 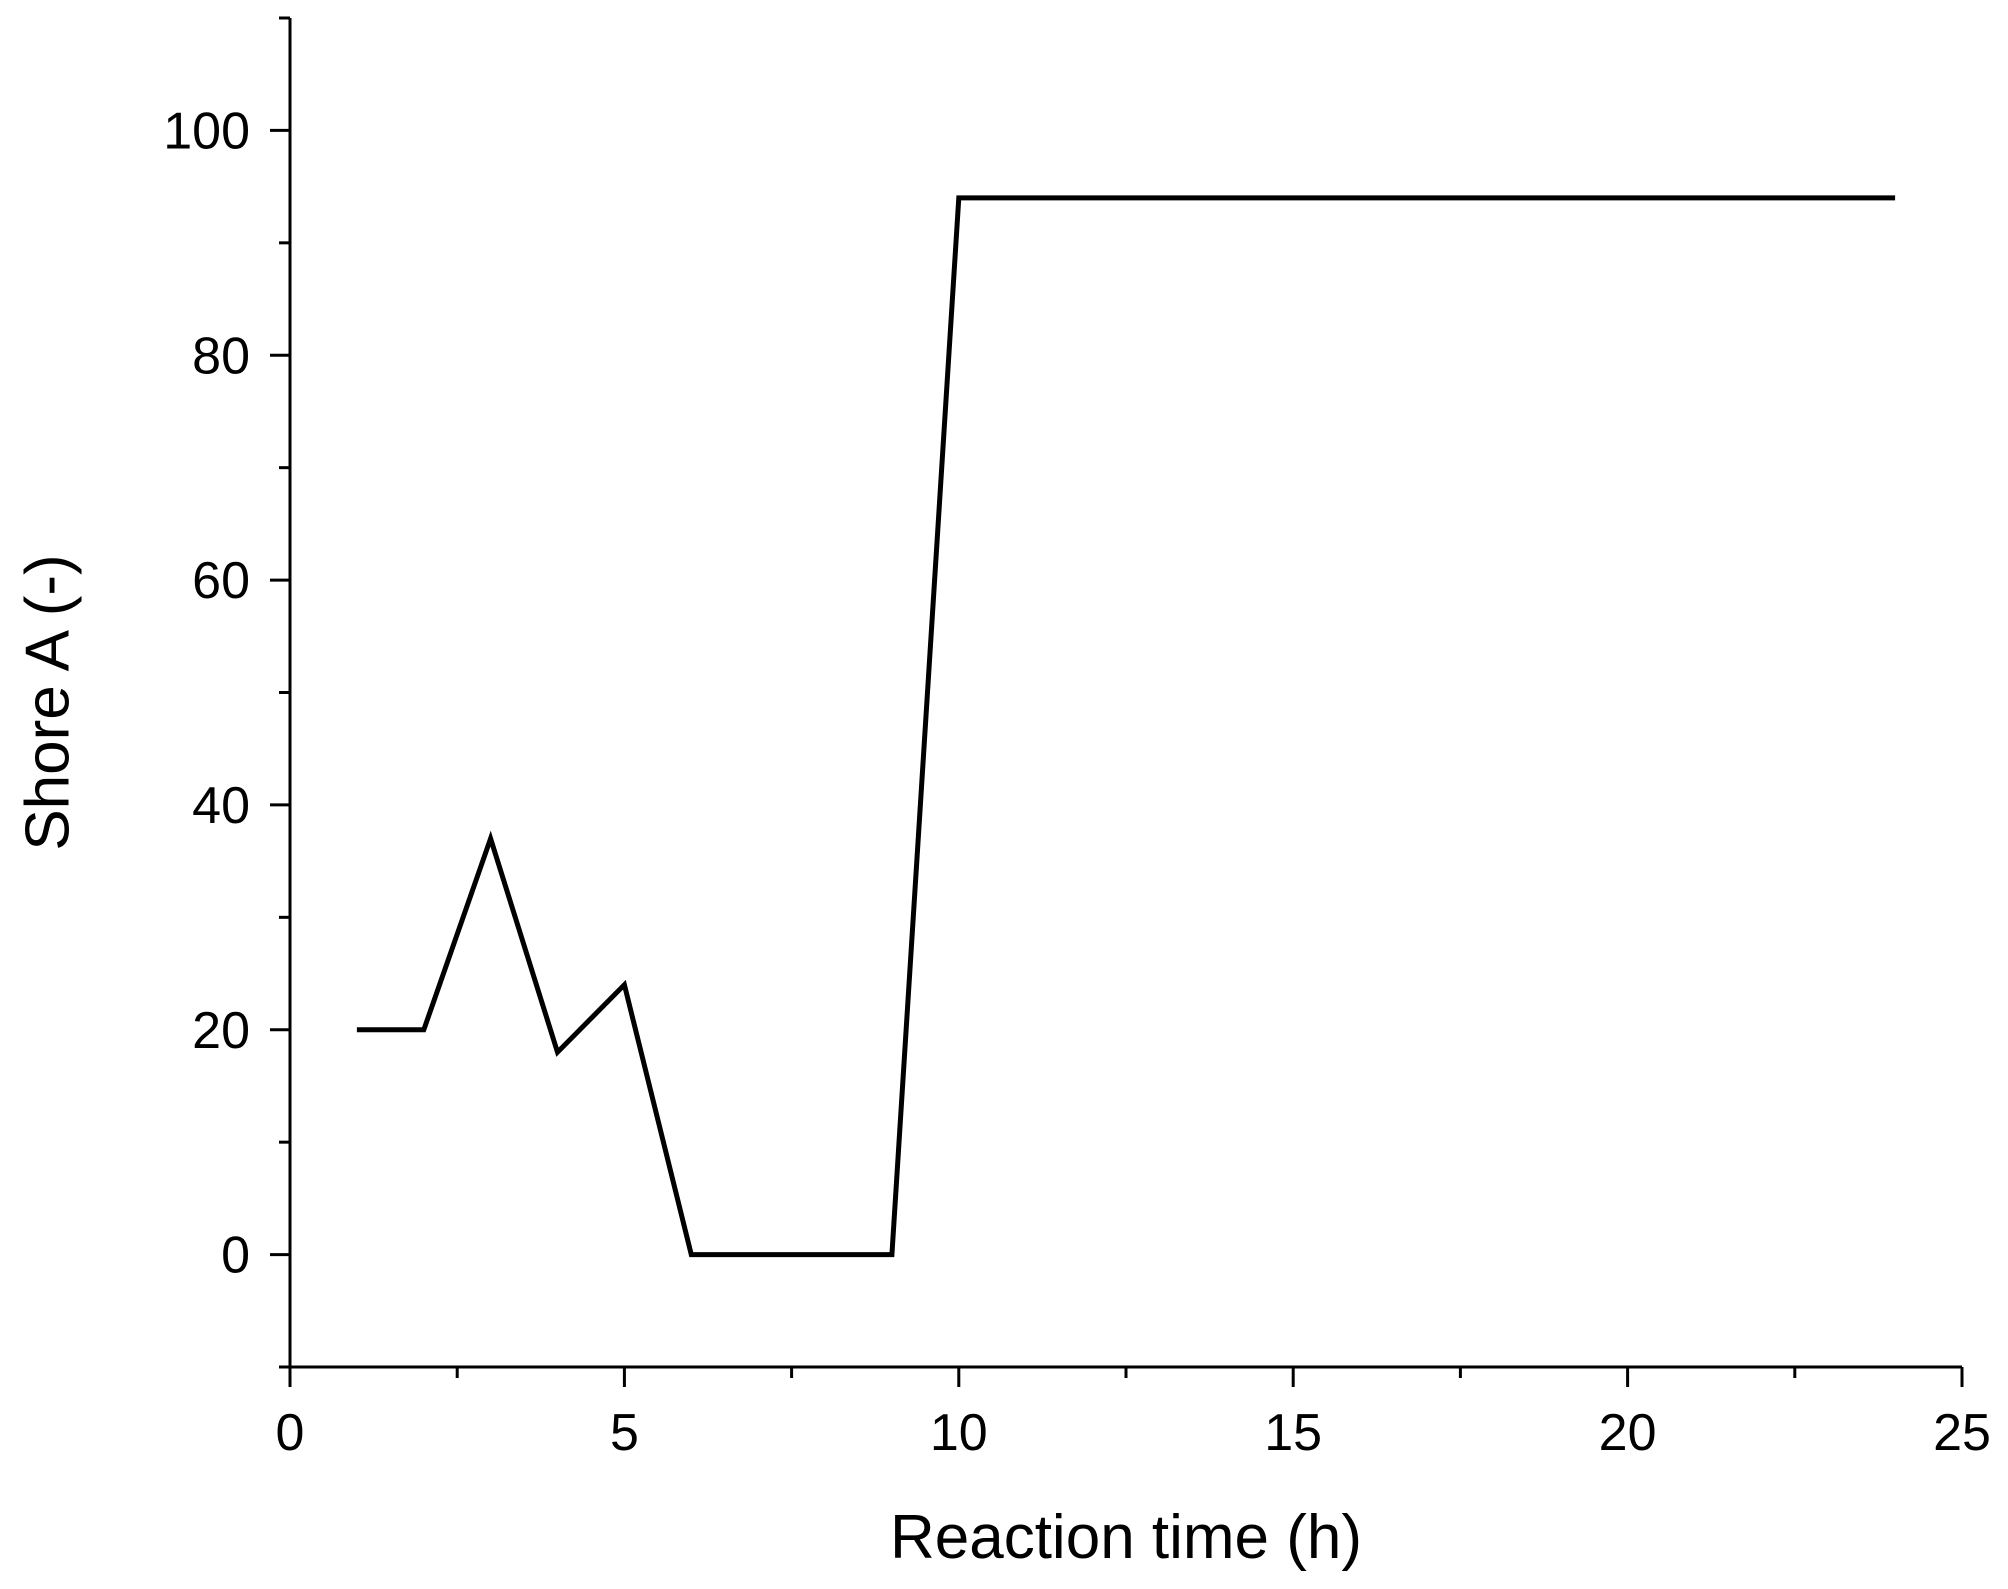 I want to click on x-axis-ticks: 0 5 10 15 20 25, so click(x=1133, y=1414).